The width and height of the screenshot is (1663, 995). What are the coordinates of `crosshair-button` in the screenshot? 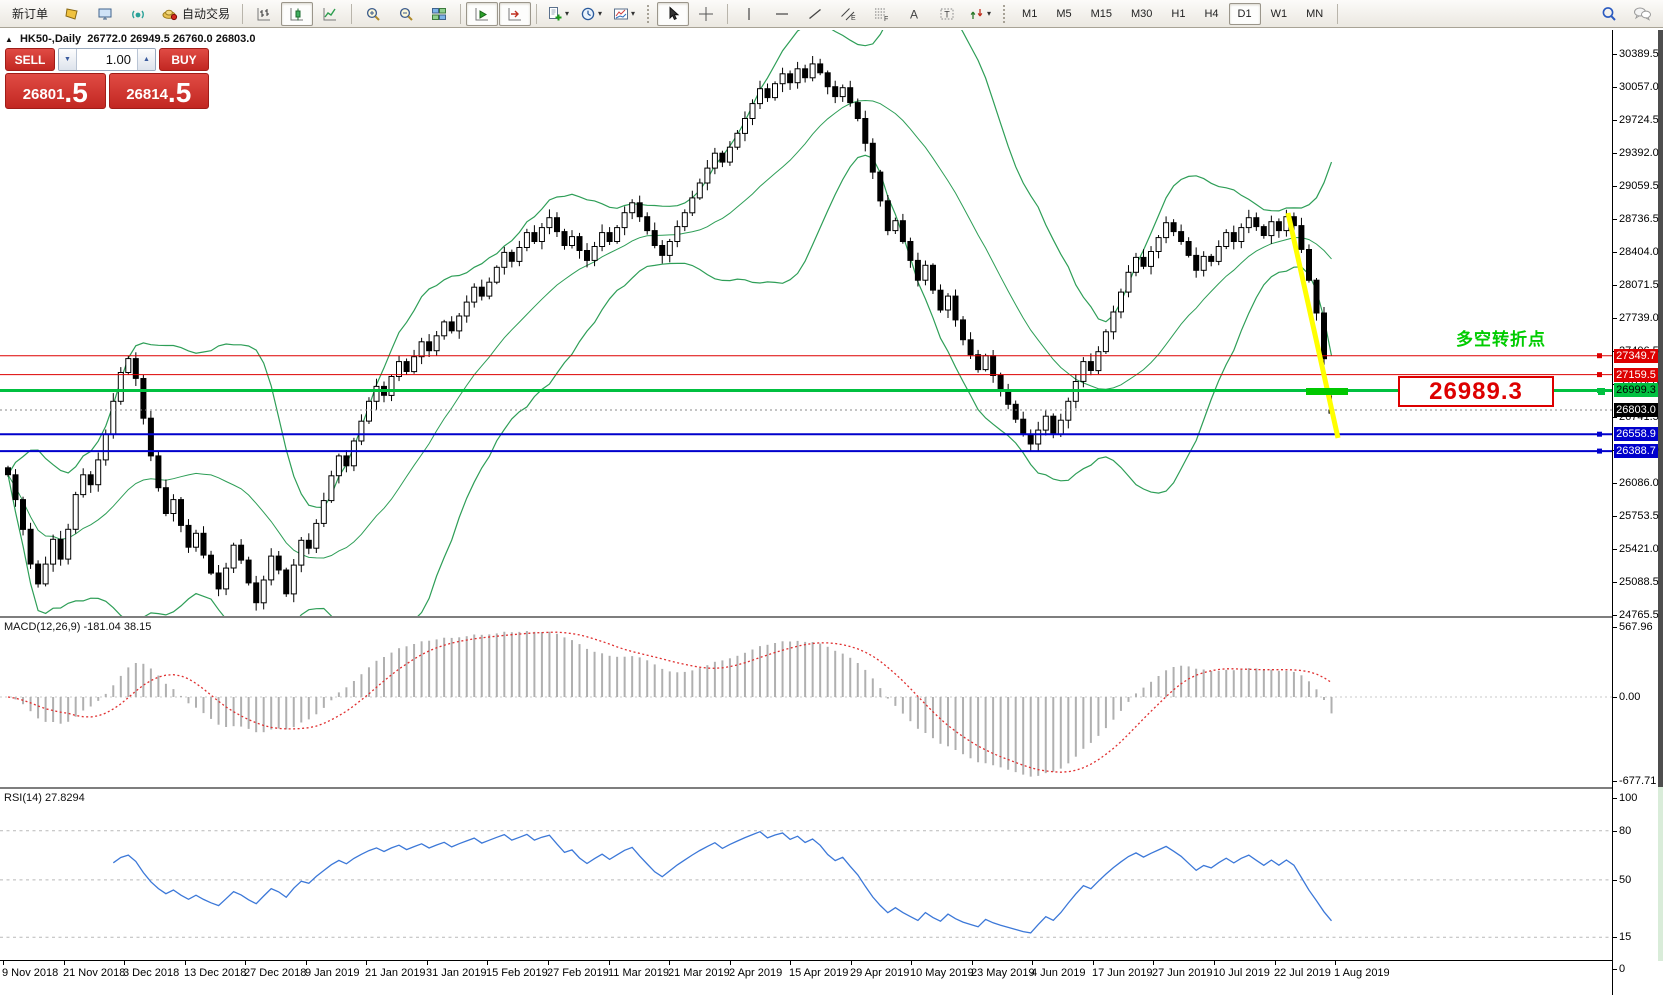 It's located at (706, 14).